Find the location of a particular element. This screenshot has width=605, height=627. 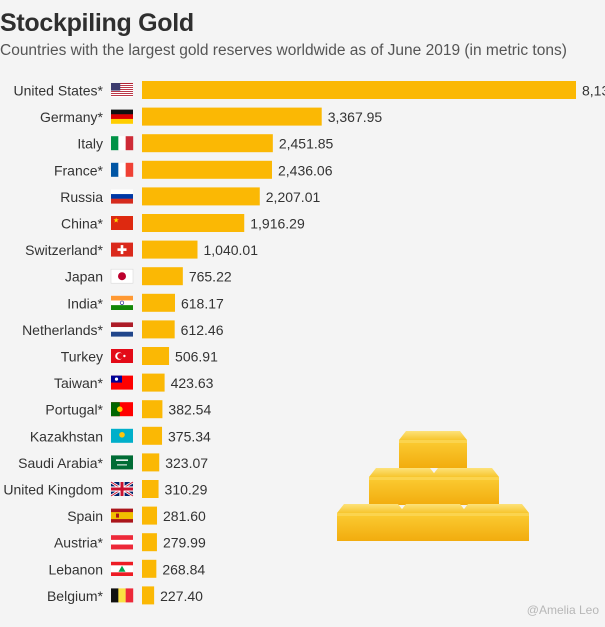

bar-row: Saudi Arabia* 323.07 is located at coordinates (113, 462).